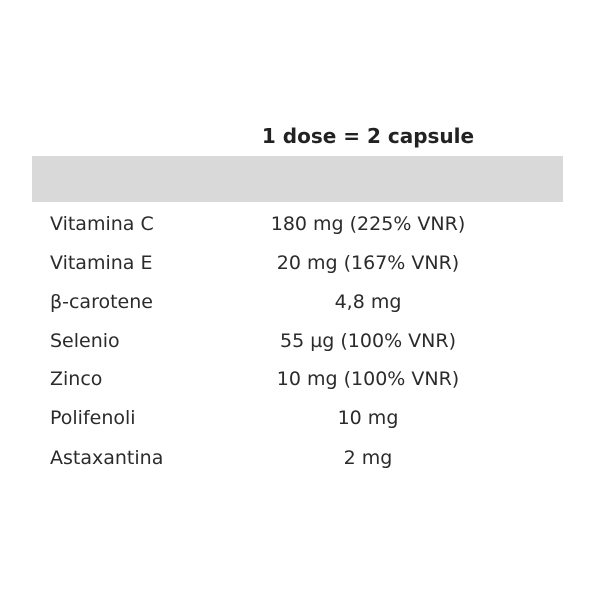  I want to click on nutrient-value: 10 mg, so click(368, 418).